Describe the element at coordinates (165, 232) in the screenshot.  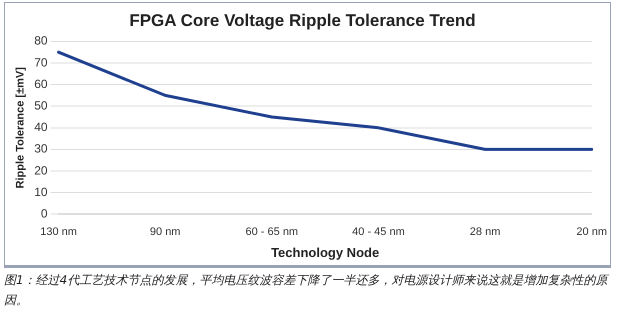
I see `x-tick-label: 90 nm` at that location.